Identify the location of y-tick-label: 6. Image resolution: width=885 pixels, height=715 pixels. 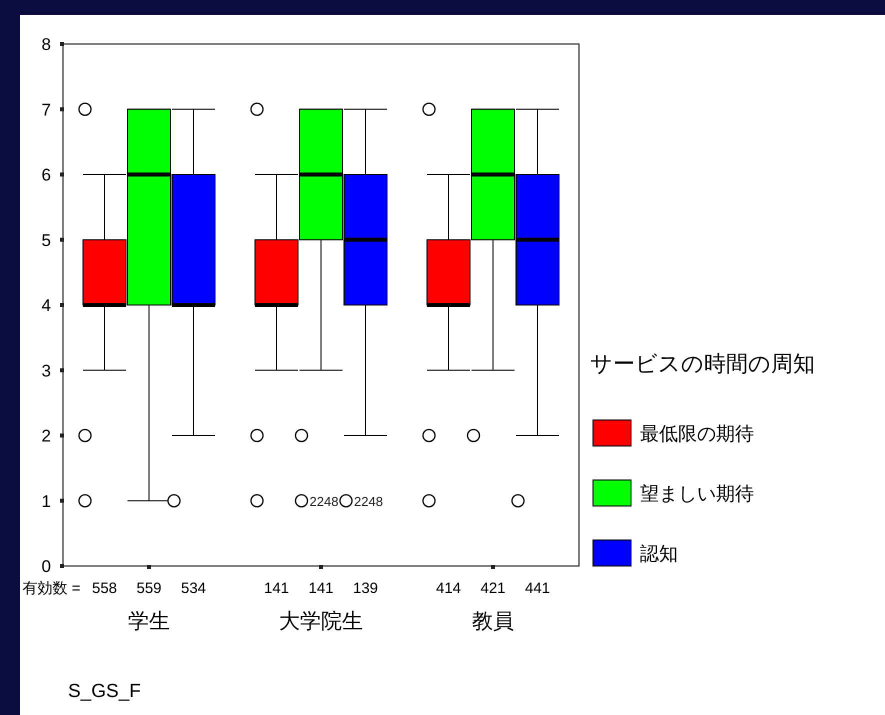
(46, 175).